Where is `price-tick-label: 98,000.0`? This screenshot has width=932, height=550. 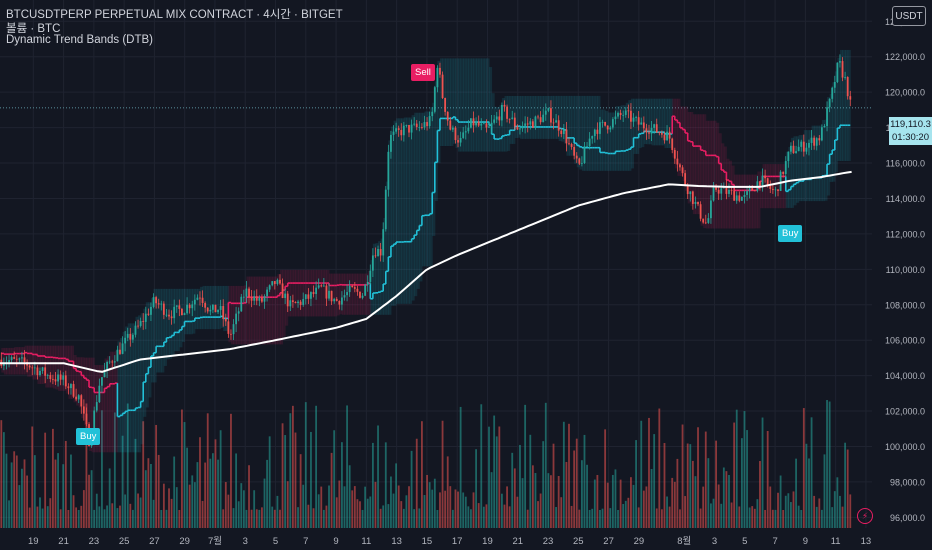
price-tick-label: 98,000.0 is located at coordinates (907, 482).